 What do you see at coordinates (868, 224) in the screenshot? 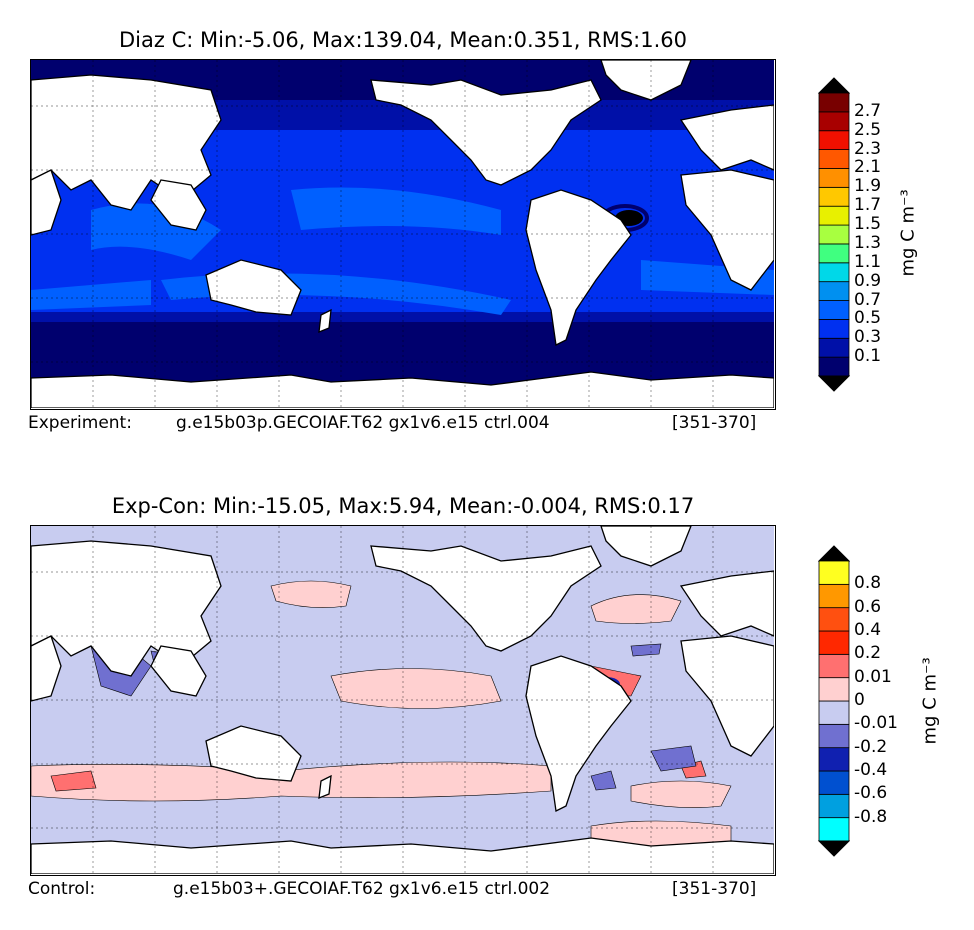
I see `top-colorbar-tick-label: 1.5` at bounding box center [868, 224].